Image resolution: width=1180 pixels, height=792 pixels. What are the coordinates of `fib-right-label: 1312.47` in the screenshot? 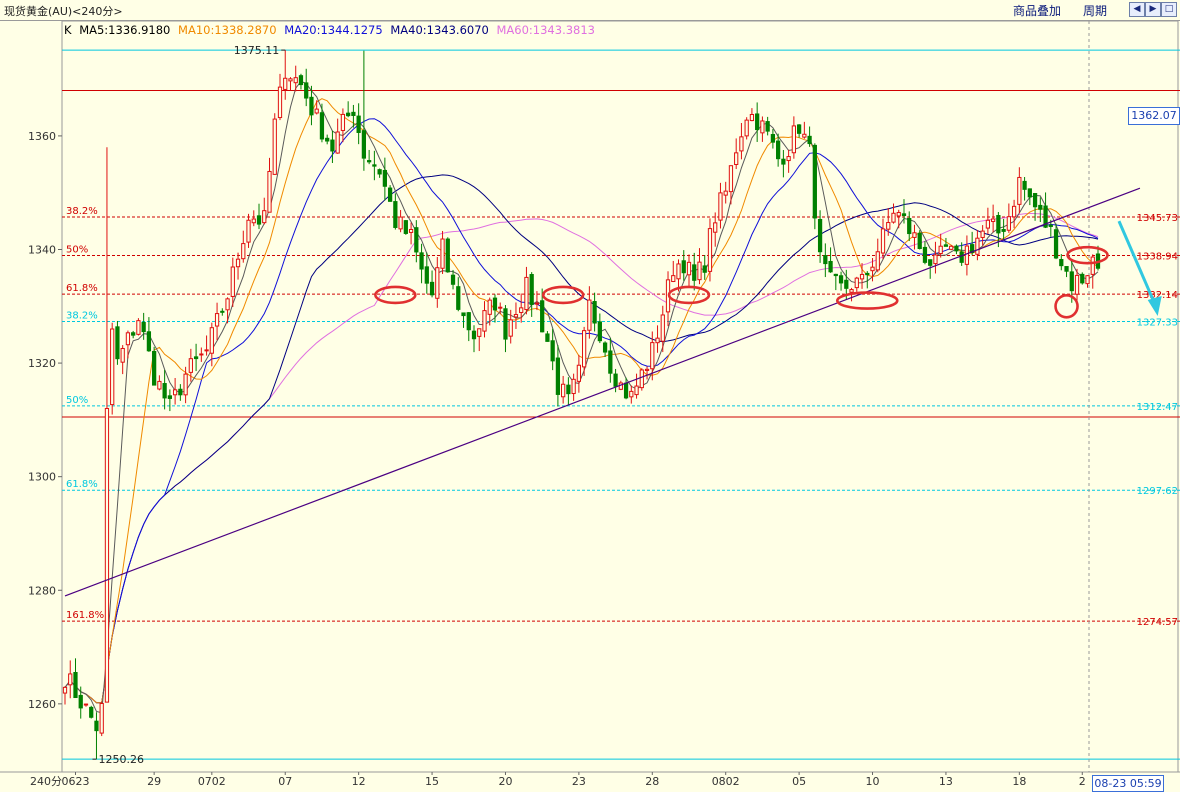 It's located at (1157, 407).